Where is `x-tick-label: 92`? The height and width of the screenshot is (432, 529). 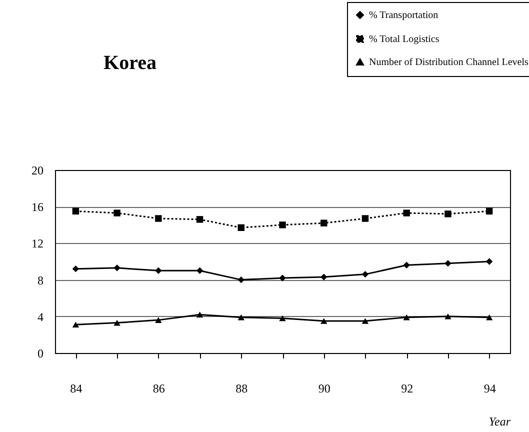 x-tick-label: 92 is located at coordinates (407, 389).